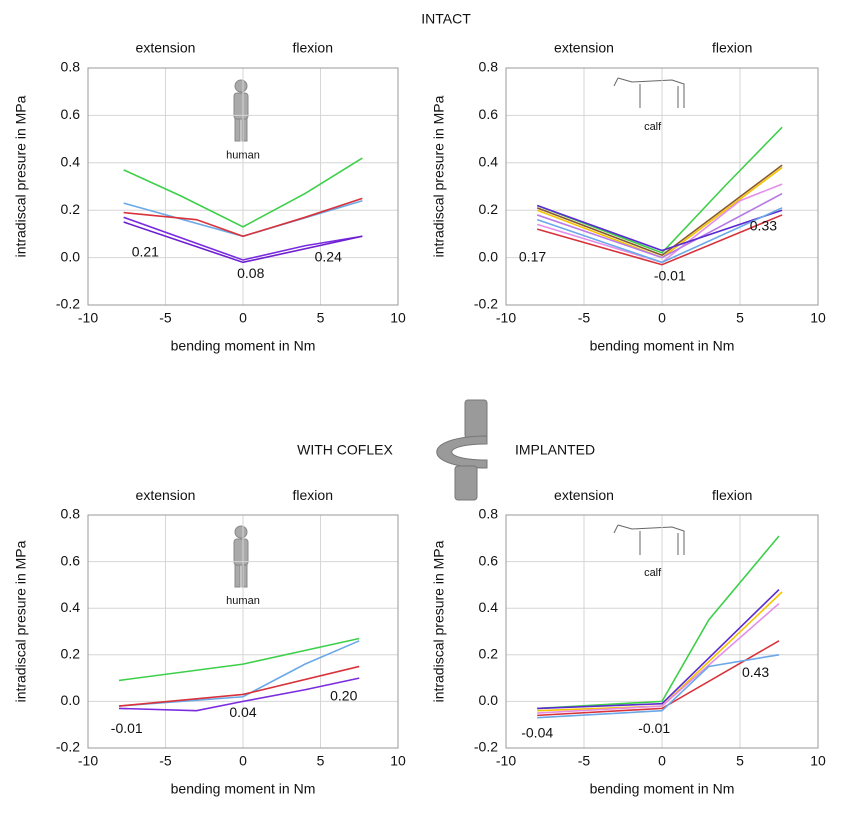 This screenshot has width=843, height=814. What do you see at coordinates (537, 733) in the screenshot?
I see `value-annotation: -0.04` at bounding box center [537, 733].